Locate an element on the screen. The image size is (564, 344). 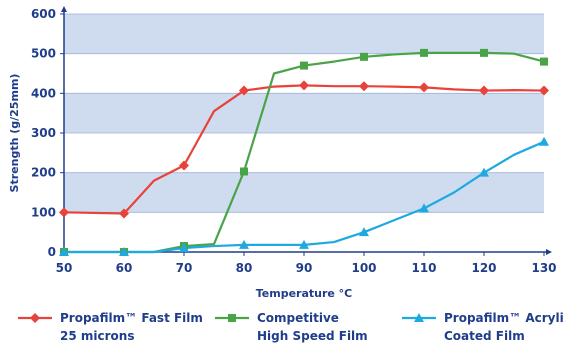
legend-label: High Speed Film is located at coordinates (312, 336).